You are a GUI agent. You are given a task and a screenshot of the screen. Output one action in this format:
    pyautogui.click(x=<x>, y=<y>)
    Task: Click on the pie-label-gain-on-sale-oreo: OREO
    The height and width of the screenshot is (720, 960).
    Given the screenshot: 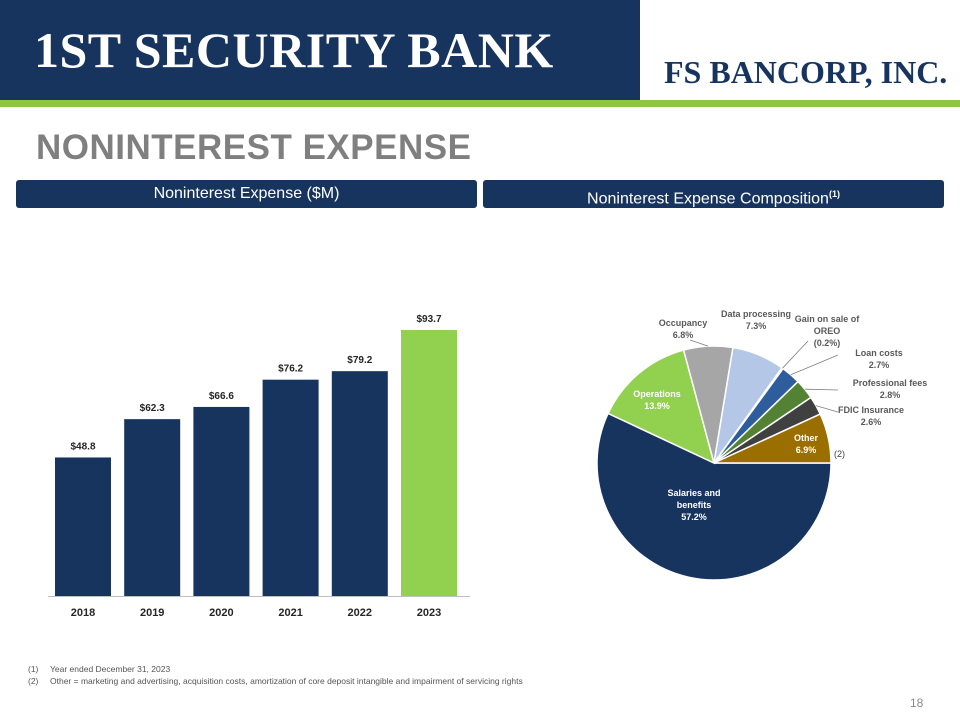 What is the action you would take?
    pyautogui.click(x=827, y=331)
    